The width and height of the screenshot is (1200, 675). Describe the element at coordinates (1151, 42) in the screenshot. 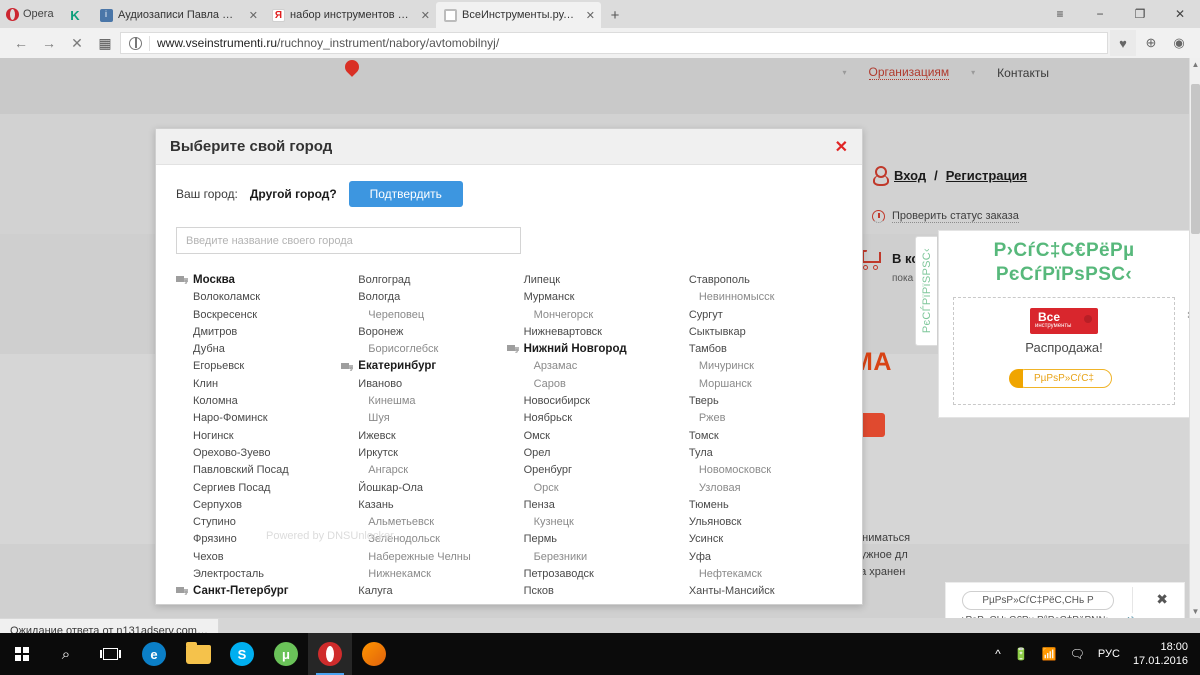

I see `download-icon: ⊕` at that location.